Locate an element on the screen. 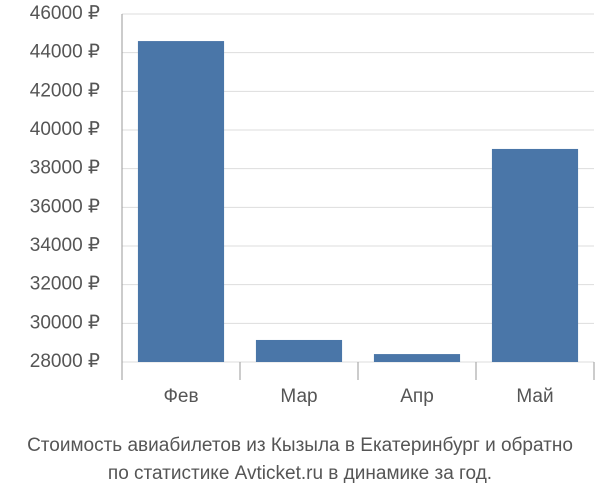 This screenshot has width=600, height=500. y-tick-label: 40000 ₽ is located at coordinates (65, 129).